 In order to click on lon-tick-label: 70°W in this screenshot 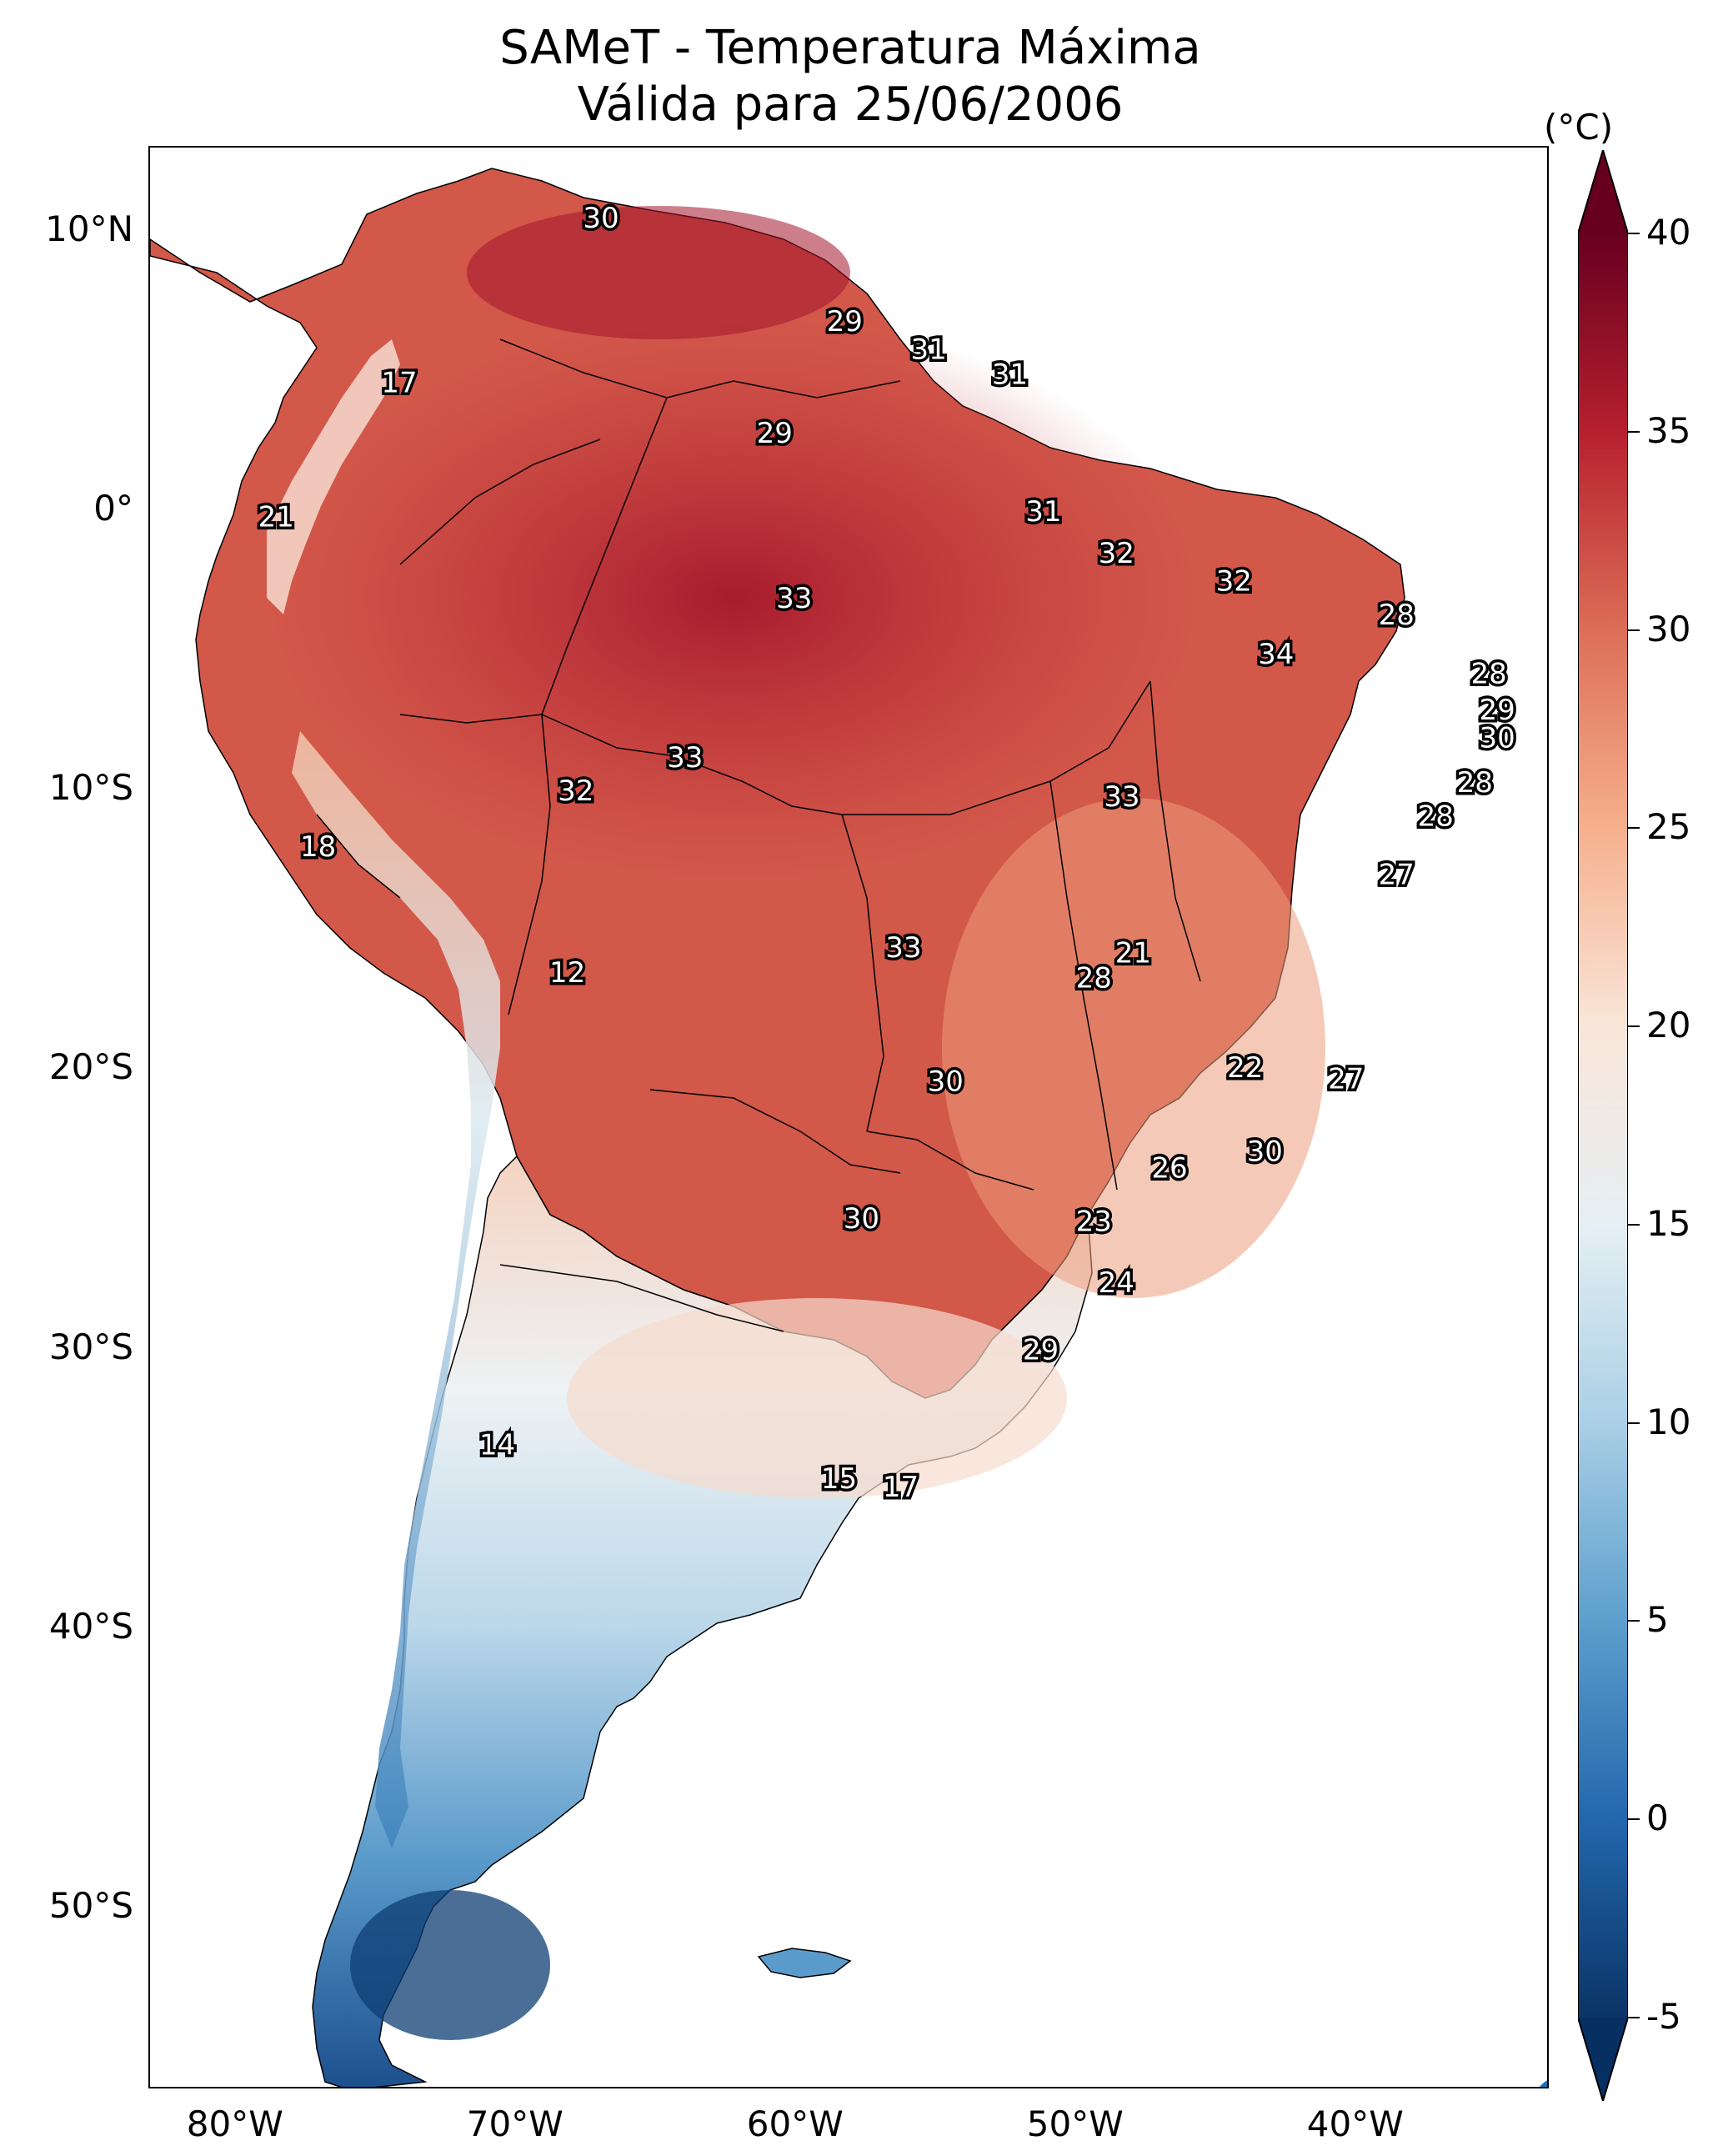, I will do `click(514, 2123)`.